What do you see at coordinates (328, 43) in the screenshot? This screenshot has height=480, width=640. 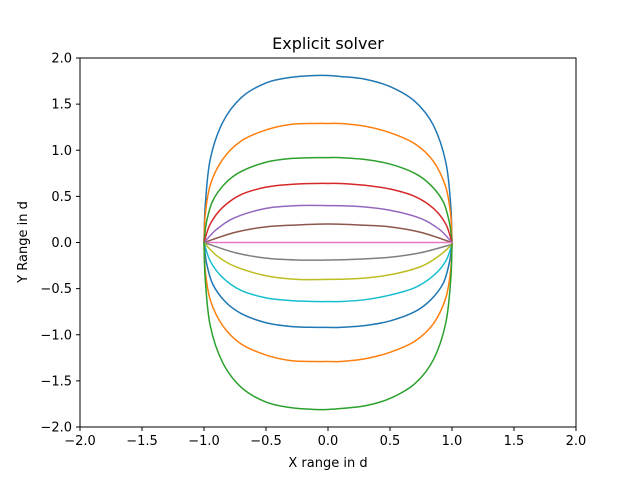 I see `chart-title: Explicit solver` at bounding box center [328, 43].